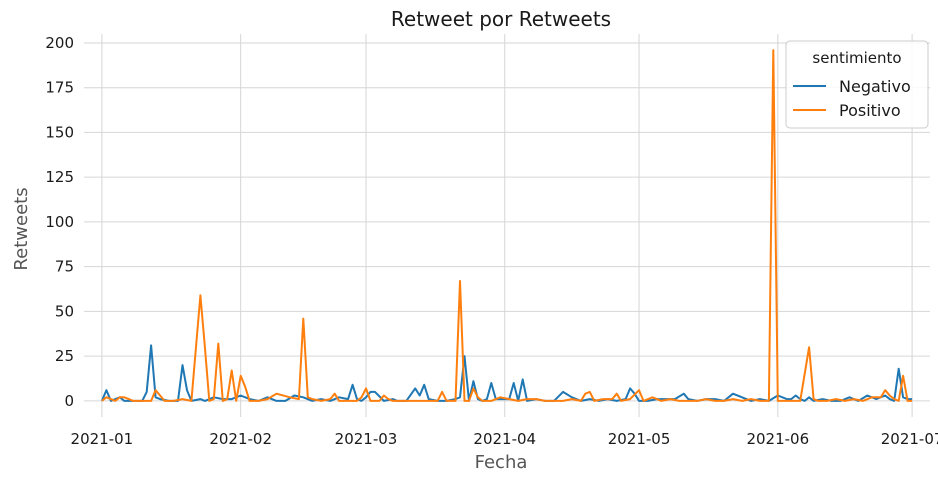 The height and width of the screenshot is (481, 938). Describe the element at coordinates (64, 356) in the screenshot. I see `y-tick-label: 25` at that location.